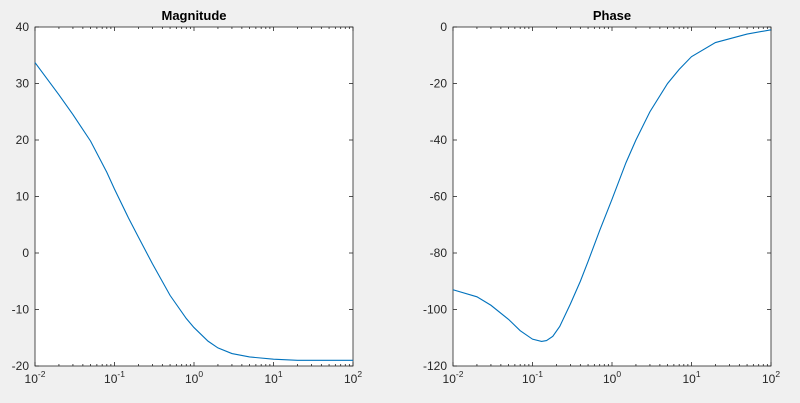 Image resolution: width=800 pixels, height=403 pixels. I want to click on magnitude-ytick-label: 0, so click(25, 253).